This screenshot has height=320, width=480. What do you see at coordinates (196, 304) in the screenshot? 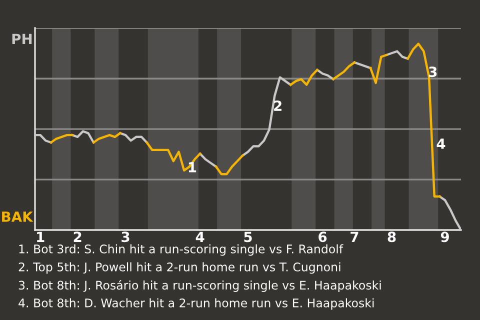
I see `text: 4. Bot 8th: D. Wacher hit a 2-run home run vs E. Haapakoski` at bounding box center [196, 304].